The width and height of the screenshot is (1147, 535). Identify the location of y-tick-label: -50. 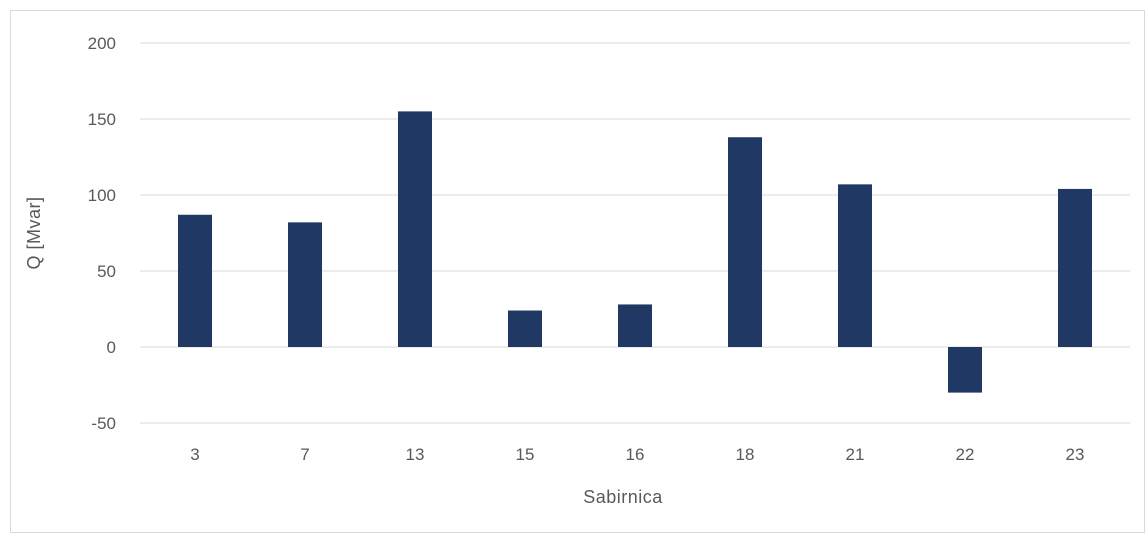
(103, 423).